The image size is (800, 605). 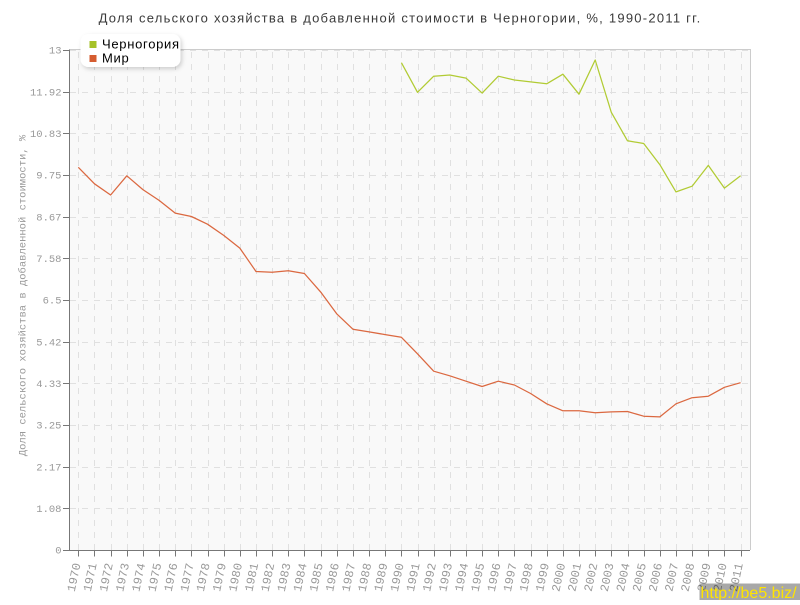 What do you see at coordinates (58, 552) in the screenshot?
I see `svg-text: 0` at bounding box center [58, 552].